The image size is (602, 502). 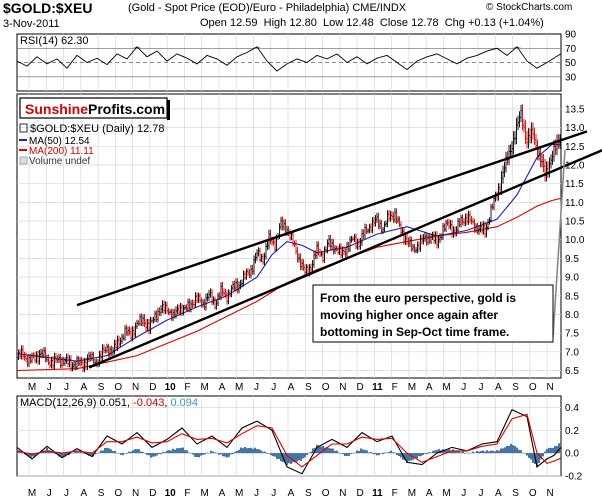 I want to click on macd-tick-label: -0.2, so click(x=574, y=477).